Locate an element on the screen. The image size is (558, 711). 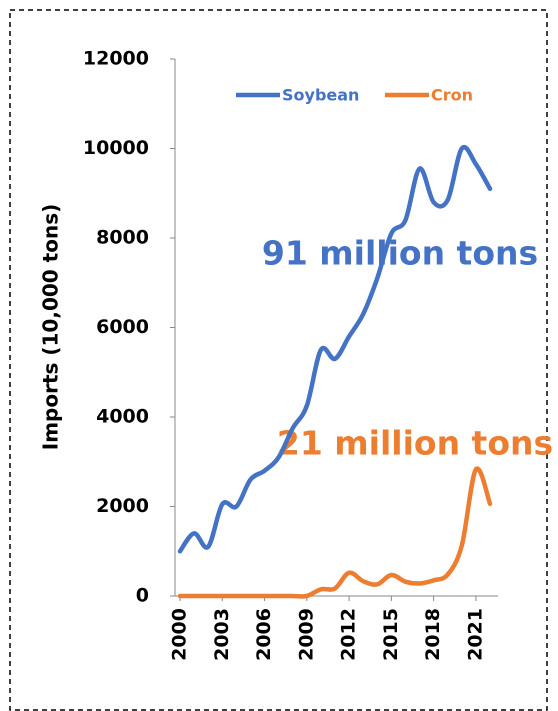
y-tick-label: 10000 is located at coordinates (116, 148).